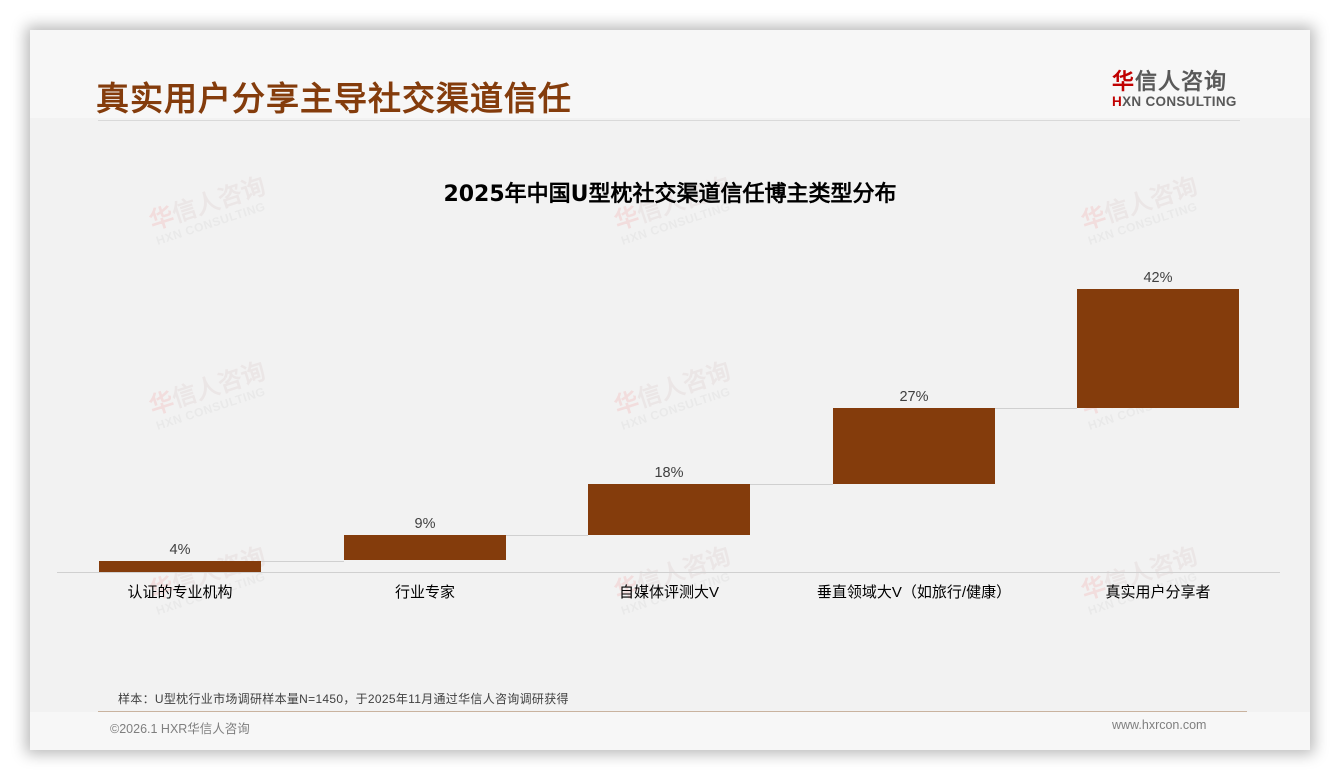 The width and height of the screenshot is (1340, 780). I want to click on footer-band, so click(670, 731).